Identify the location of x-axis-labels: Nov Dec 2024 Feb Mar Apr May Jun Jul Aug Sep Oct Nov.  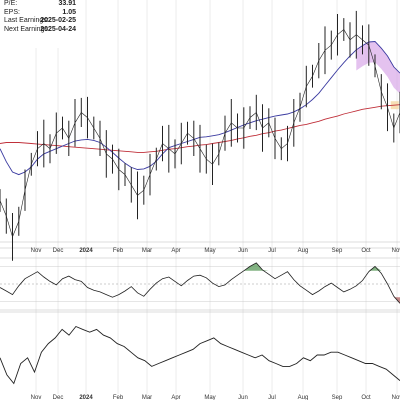
(215, 251).